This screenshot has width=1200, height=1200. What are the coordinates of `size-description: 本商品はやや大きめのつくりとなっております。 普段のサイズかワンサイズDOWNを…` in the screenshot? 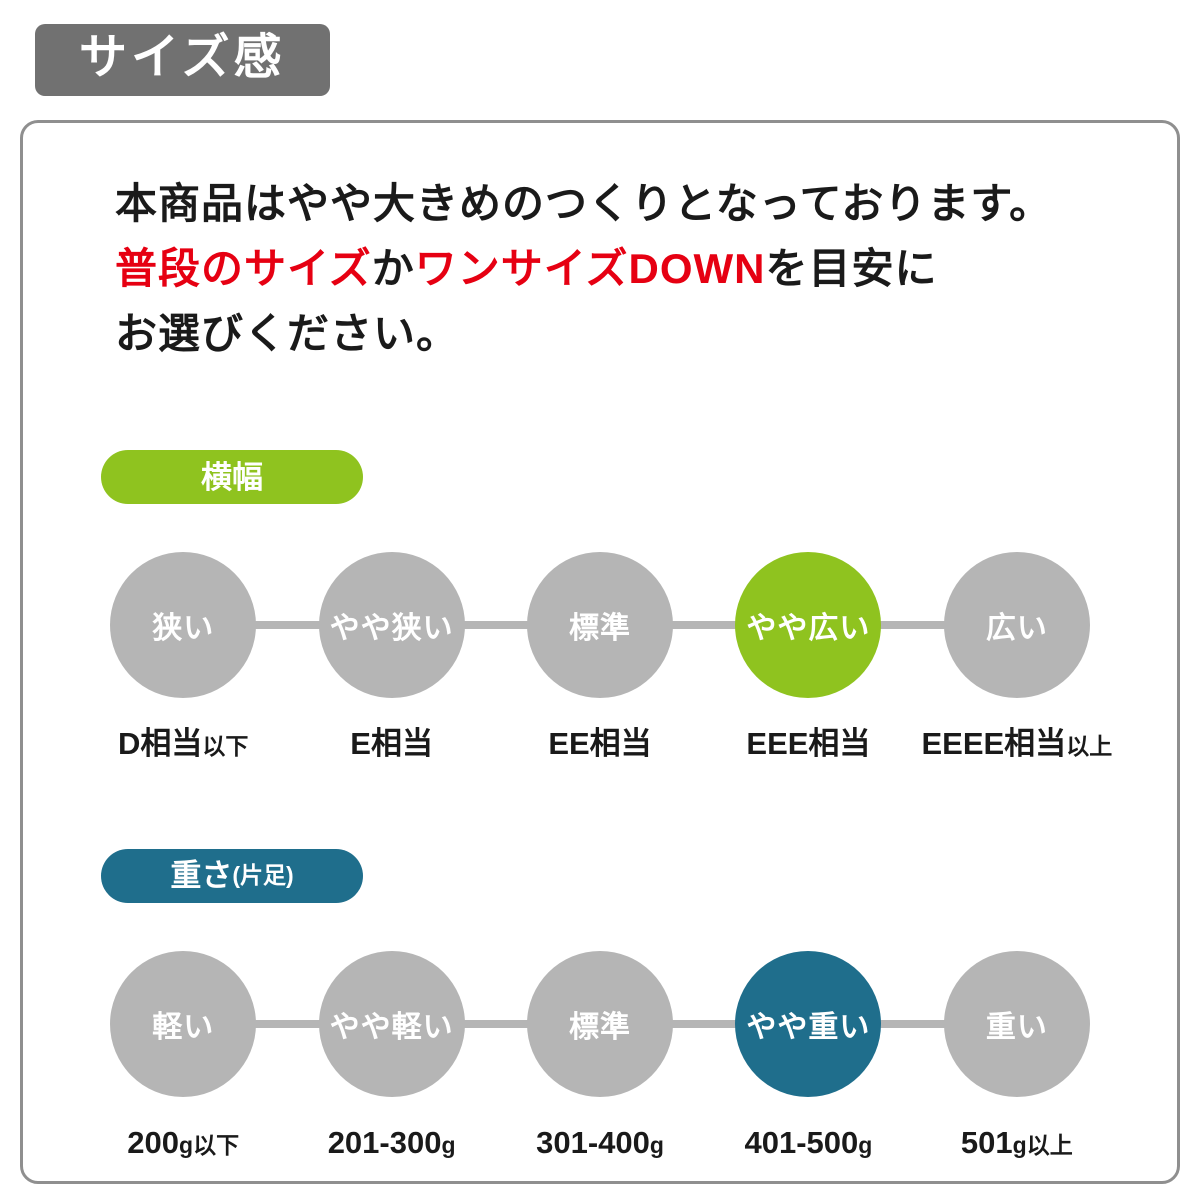 It's located at (616, 268).